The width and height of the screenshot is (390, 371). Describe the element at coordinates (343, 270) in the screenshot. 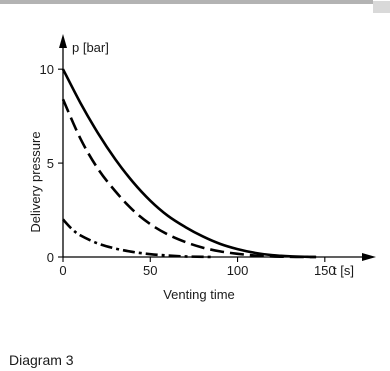

I see `x-axis-unit-label: t [s]` at that location.